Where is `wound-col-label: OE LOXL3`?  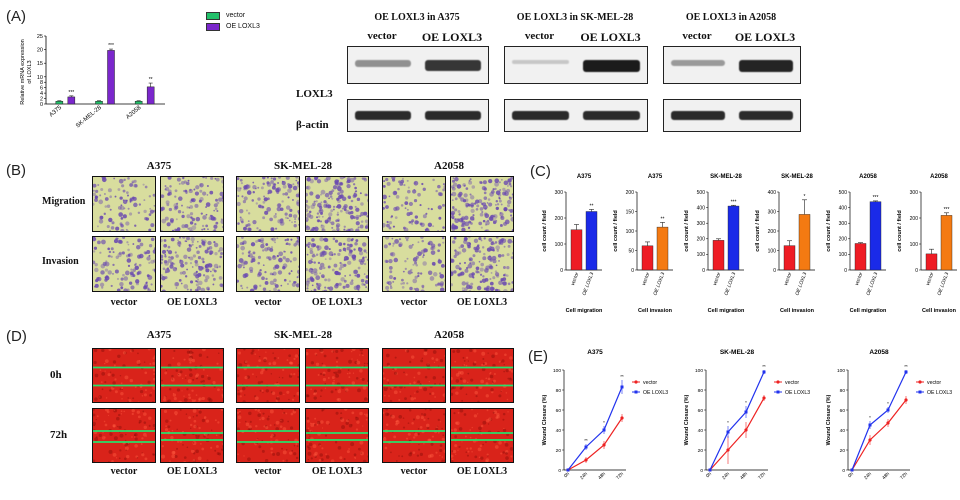 wound-col-label: OE LOXL3 is located at coordinates (482, 471).